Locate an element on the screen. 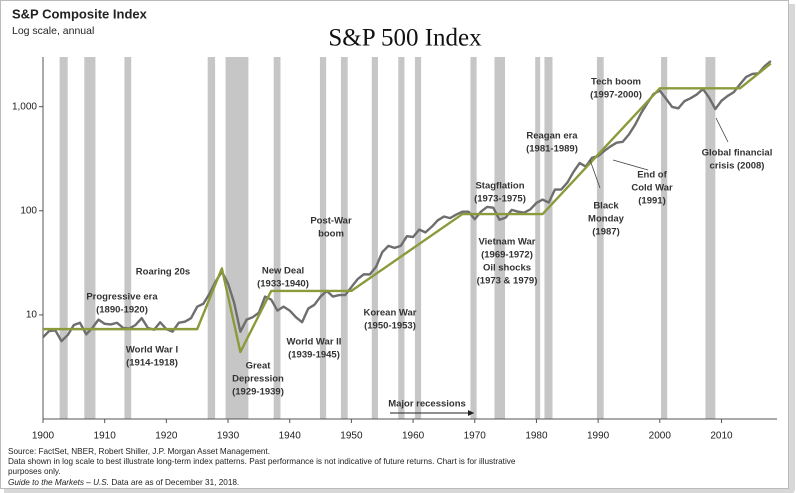 The image size is (796, 493). annotation: End of is located at coordinates (652, 175).